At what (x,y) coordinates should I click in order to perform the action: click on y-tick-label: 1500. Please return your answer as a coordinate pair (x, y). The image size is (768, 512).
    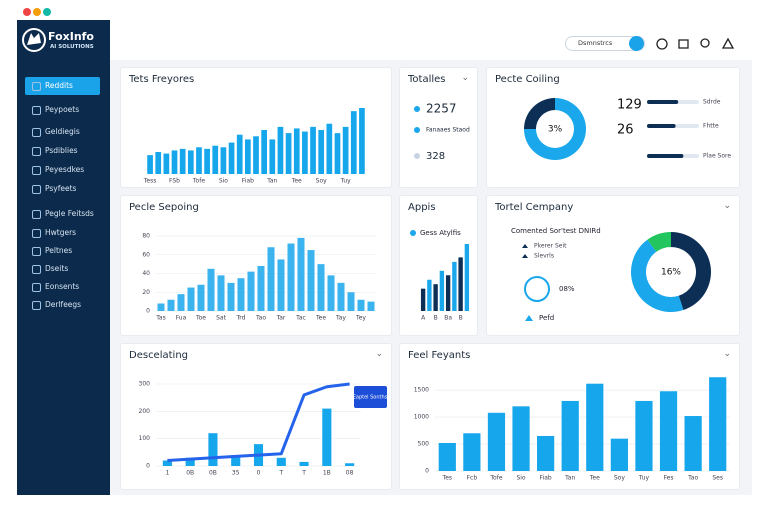
    Looking at the image, I should click on (421, 390).